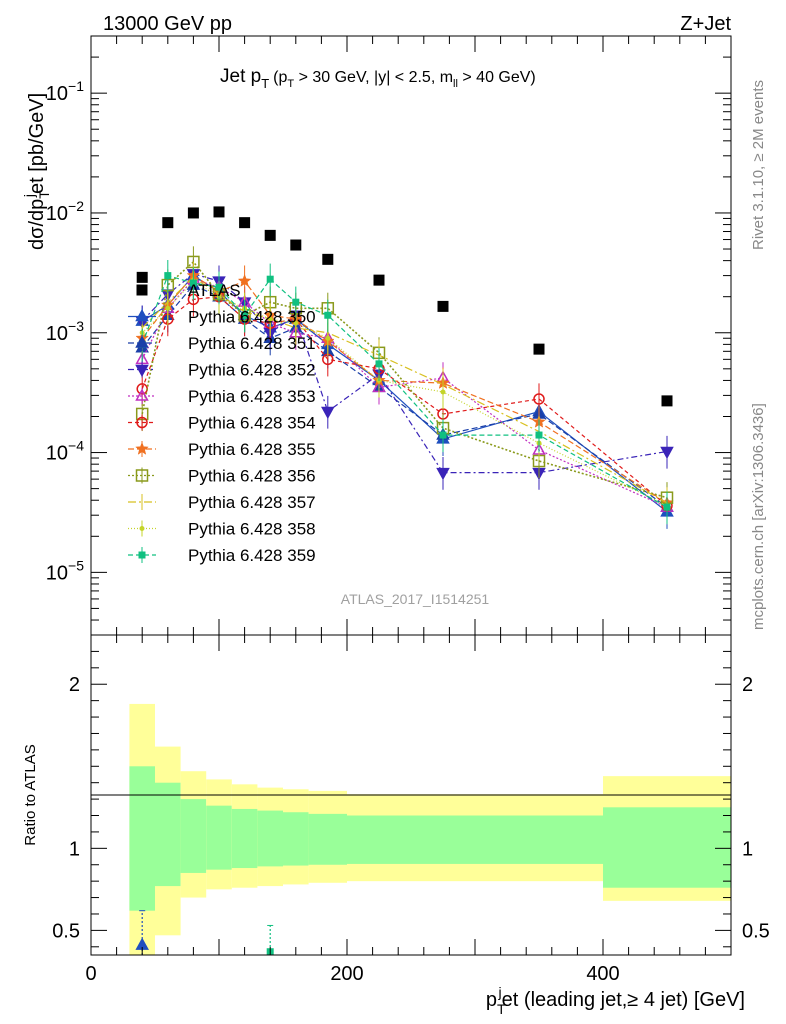 This screenshot has height=1024, width=786. Describe the element at coordinates (497, 77) in the screenshot. I see `title-cuts-c: > 40 GeV)` at that location.